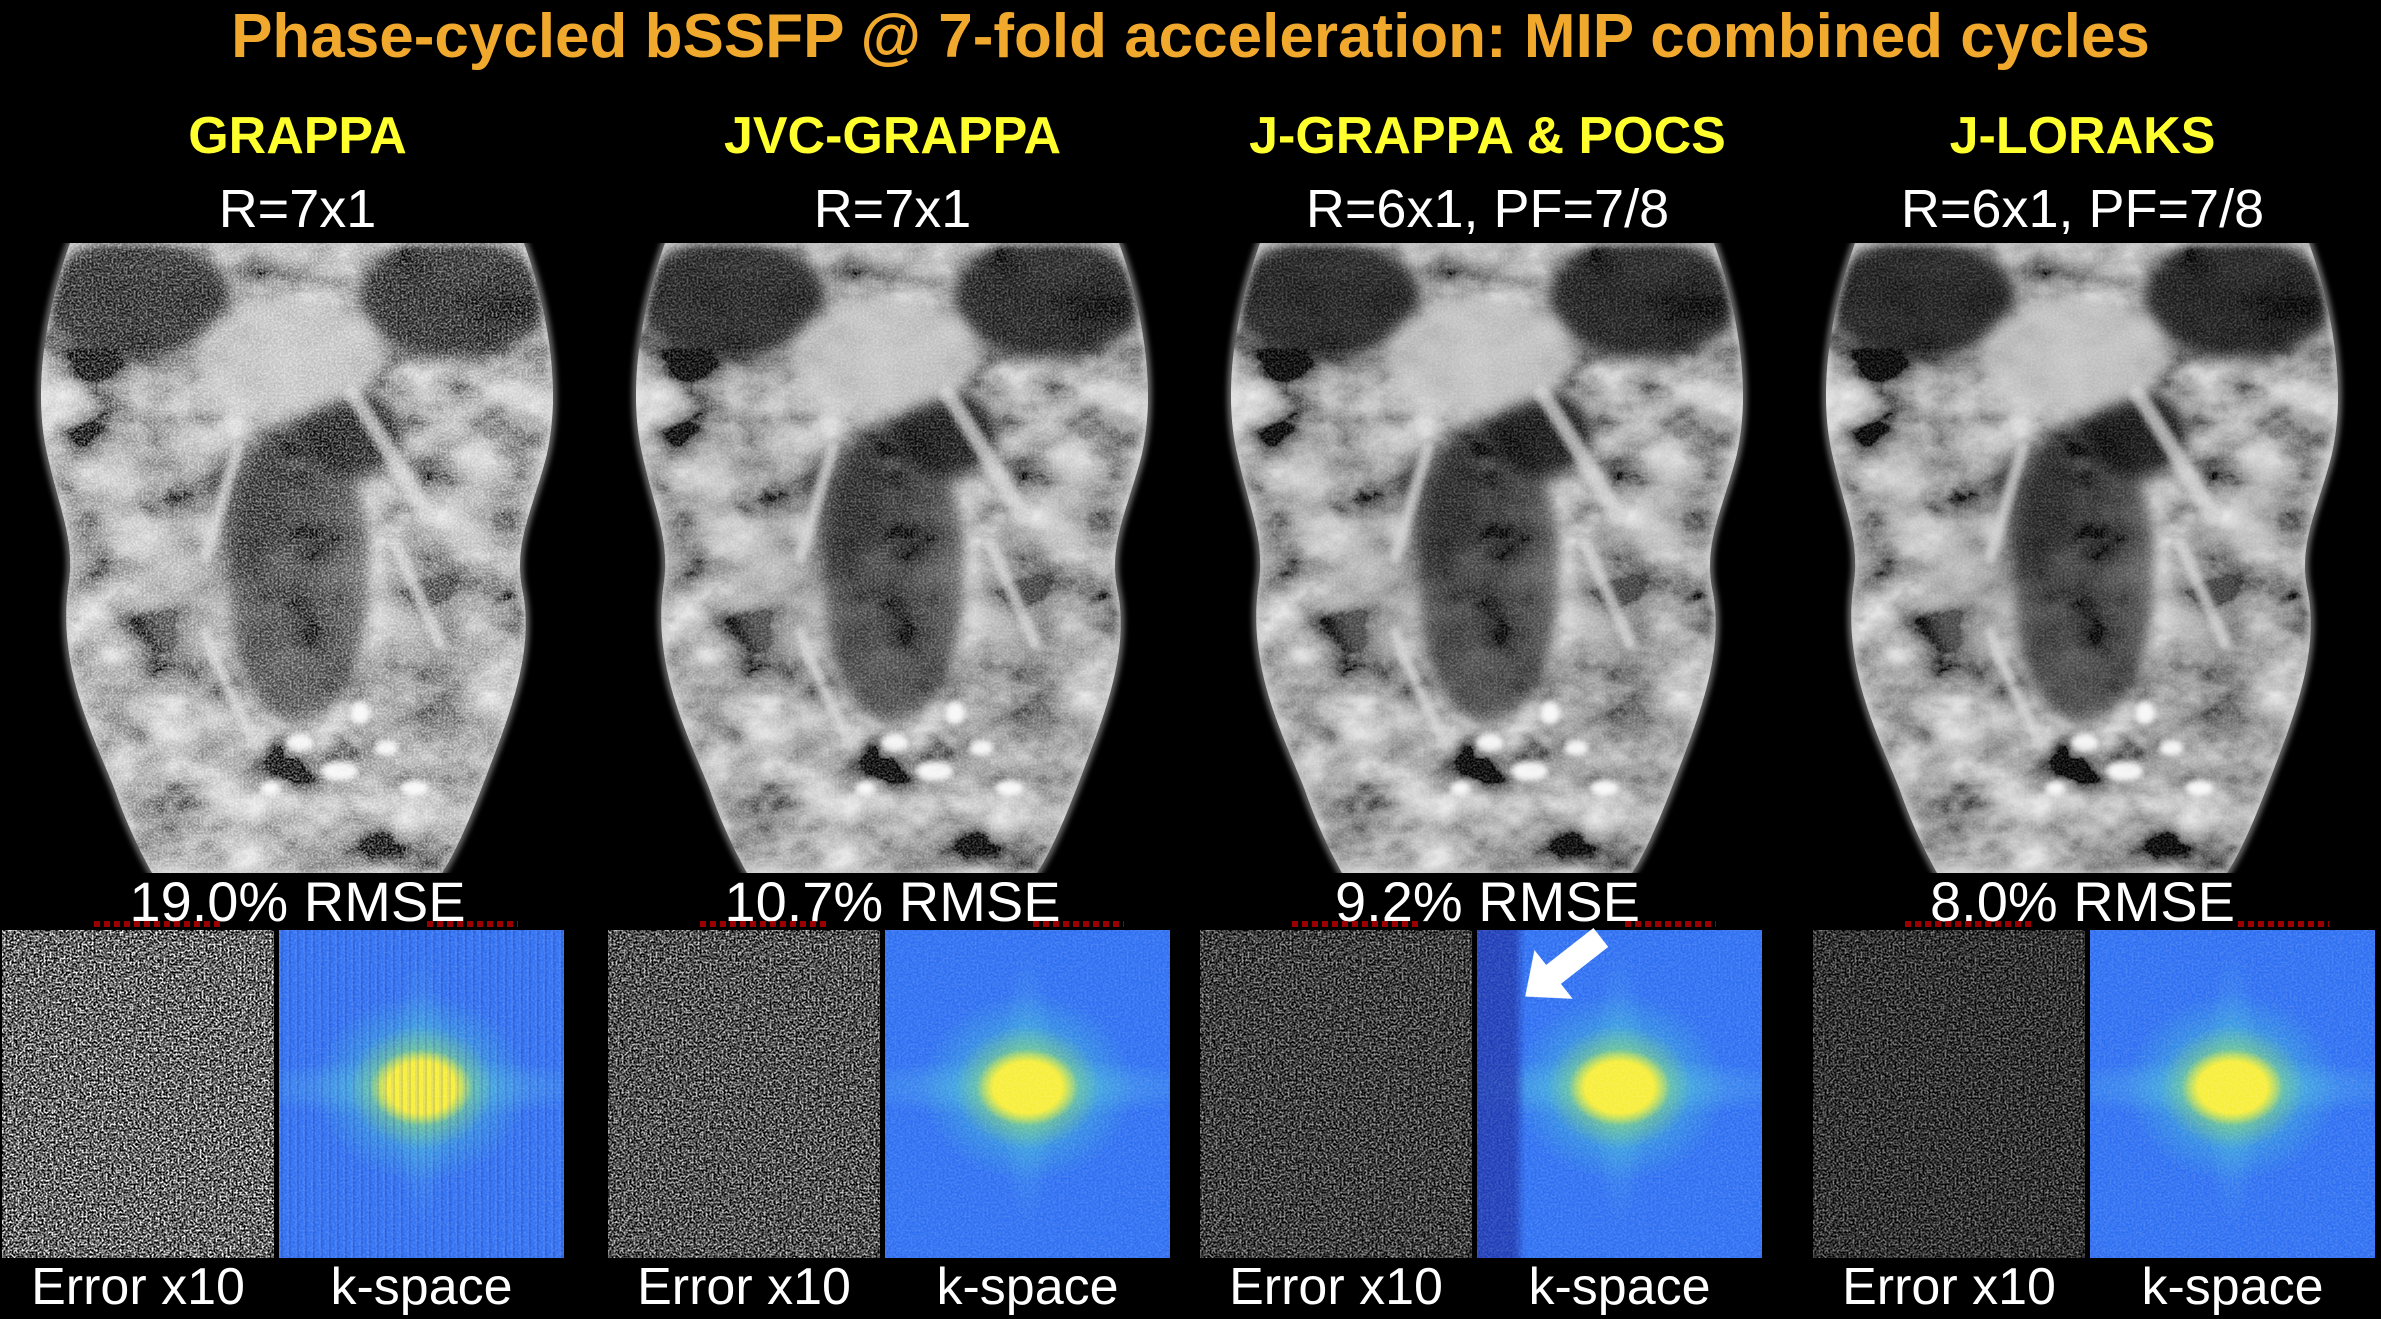 This screenshot has width=2381, height=1319. I want to click on method-name: J-LORAKS, so click(2082, 136).